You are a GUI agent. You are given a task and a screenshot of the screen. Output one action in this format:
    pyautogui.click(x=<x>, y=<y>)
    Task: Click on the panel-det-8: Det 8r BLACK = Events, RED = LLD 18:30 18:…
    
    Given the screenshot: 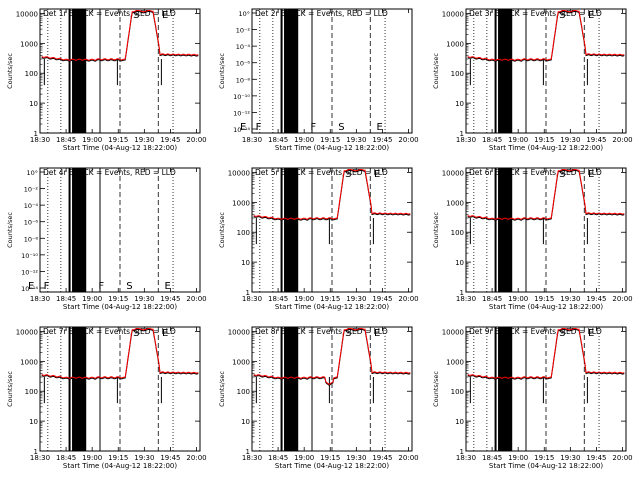 What is the action you would take?
    pyautogui.click(x=318, y=398)
    